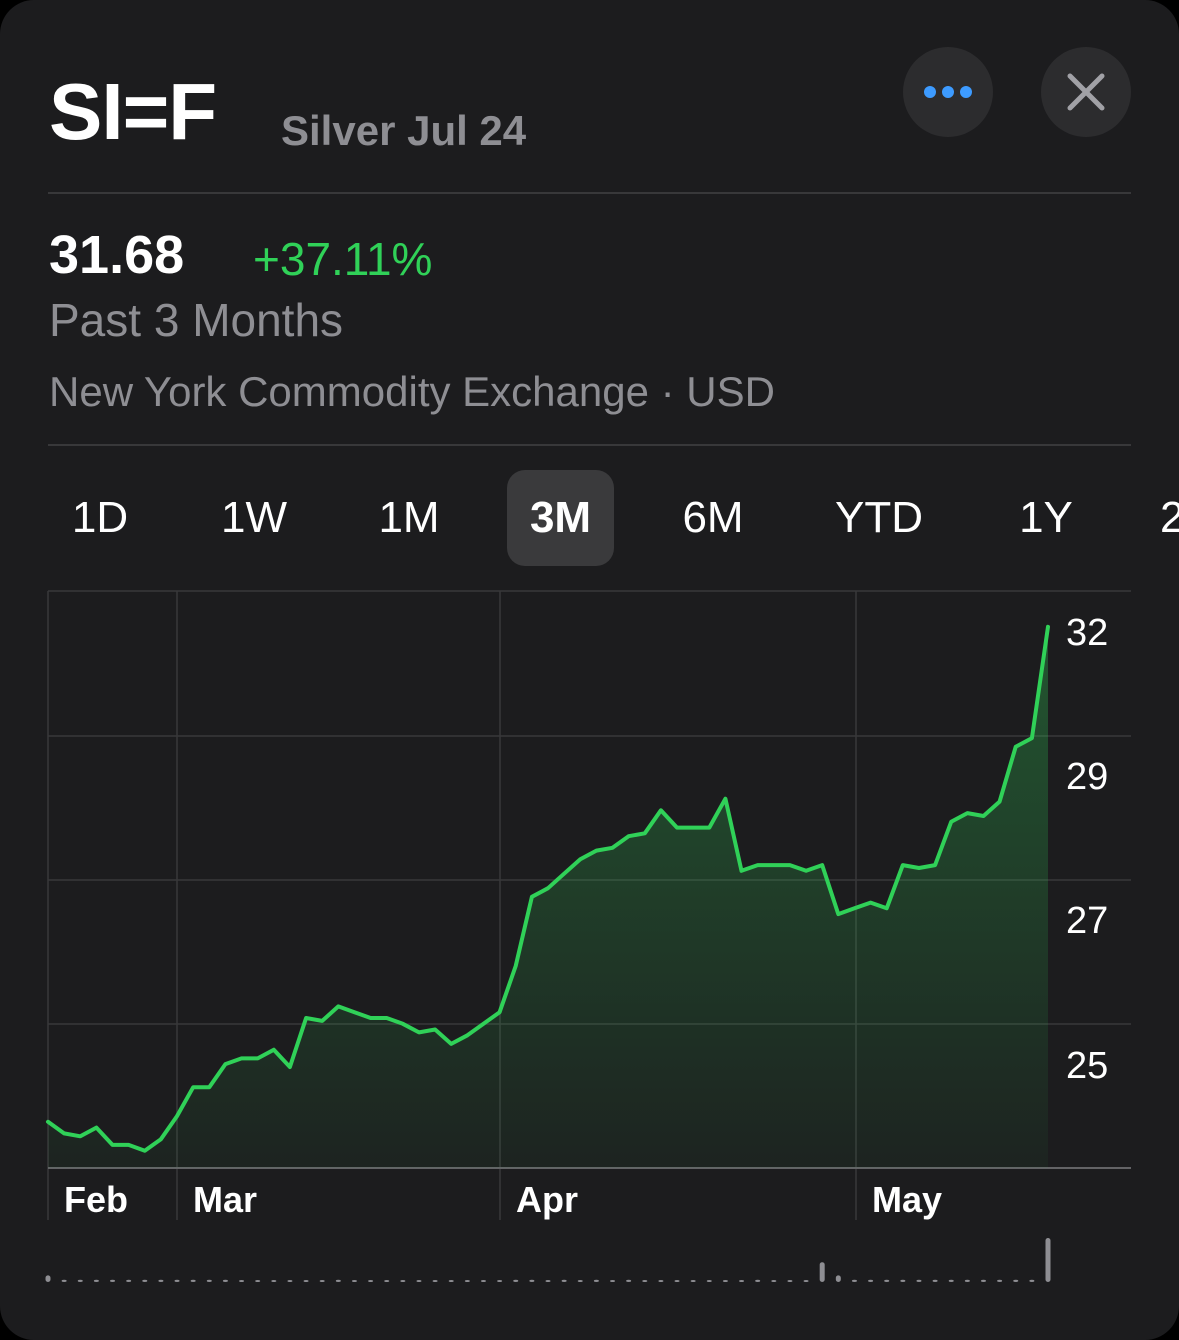 The image size is (1179, 1340). What do you see at coordinates (409, 517) in the screenshot?
I see `range-1m: 1M` at bounding box center [409, 517].